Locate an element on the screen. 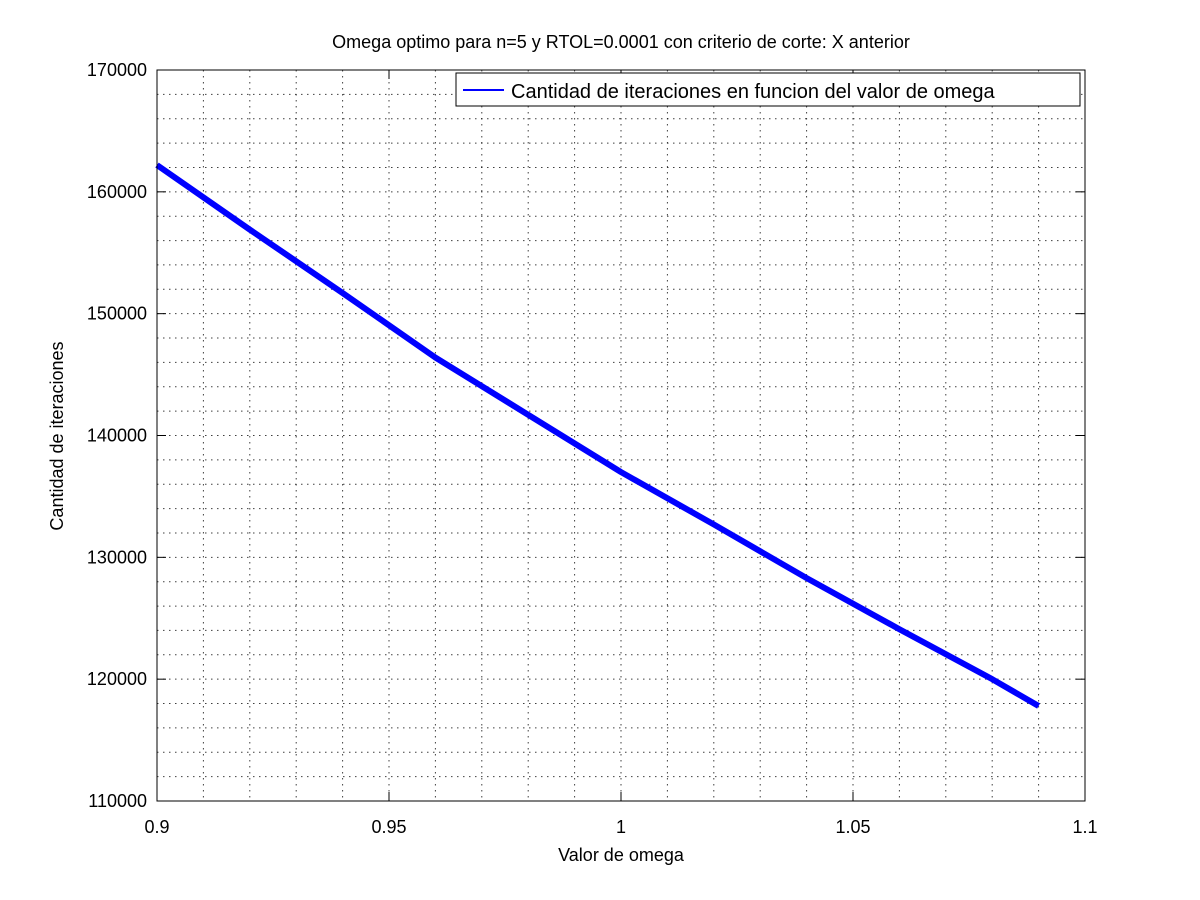 This screenshot has height=900, width=1200. x-tick-label: 1 is located at coordinates (621, 827).